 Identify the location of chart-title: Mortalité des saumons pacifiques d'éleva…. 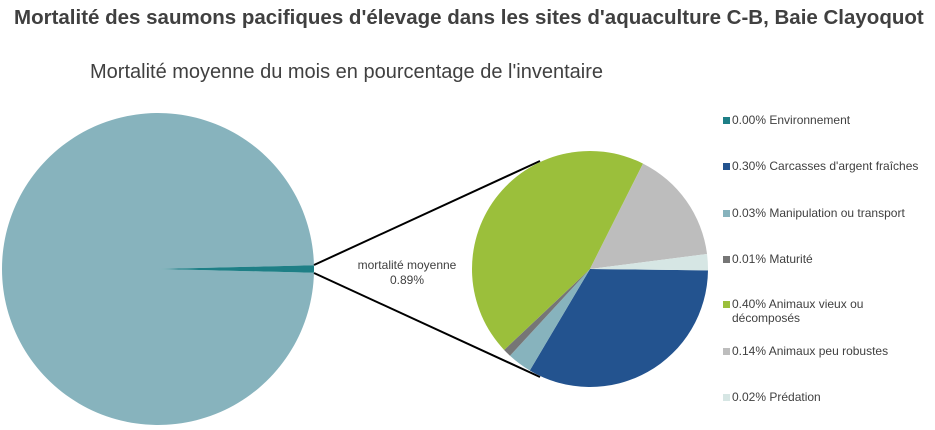
(469, 17).